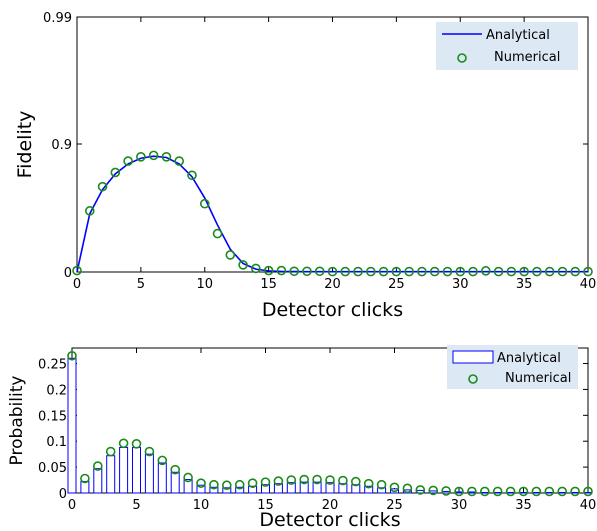  I want to click on x-tick-label: 20, so click(332, 284).